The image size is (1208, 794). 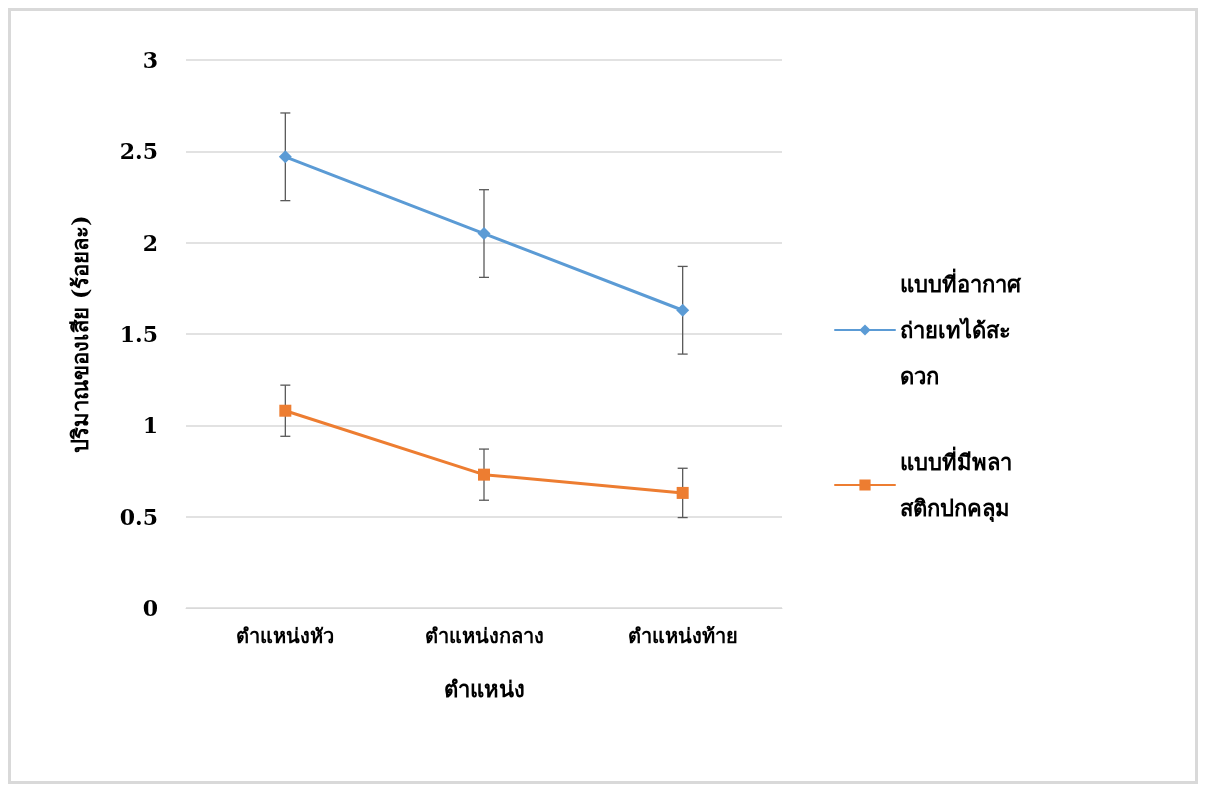 I want to click on x-tick-label: ตำแหน่งกลาง, so click(x=484, y=636).